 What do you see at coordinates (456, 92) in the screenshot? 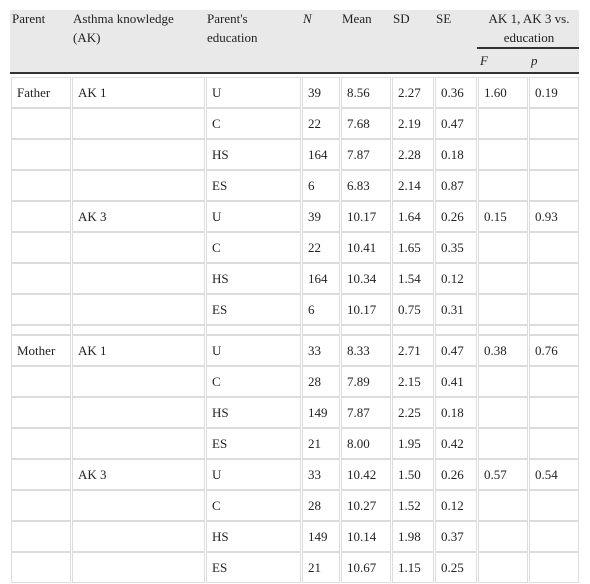
I see `table-cell: 0.36` at bounding box center [456, 92].